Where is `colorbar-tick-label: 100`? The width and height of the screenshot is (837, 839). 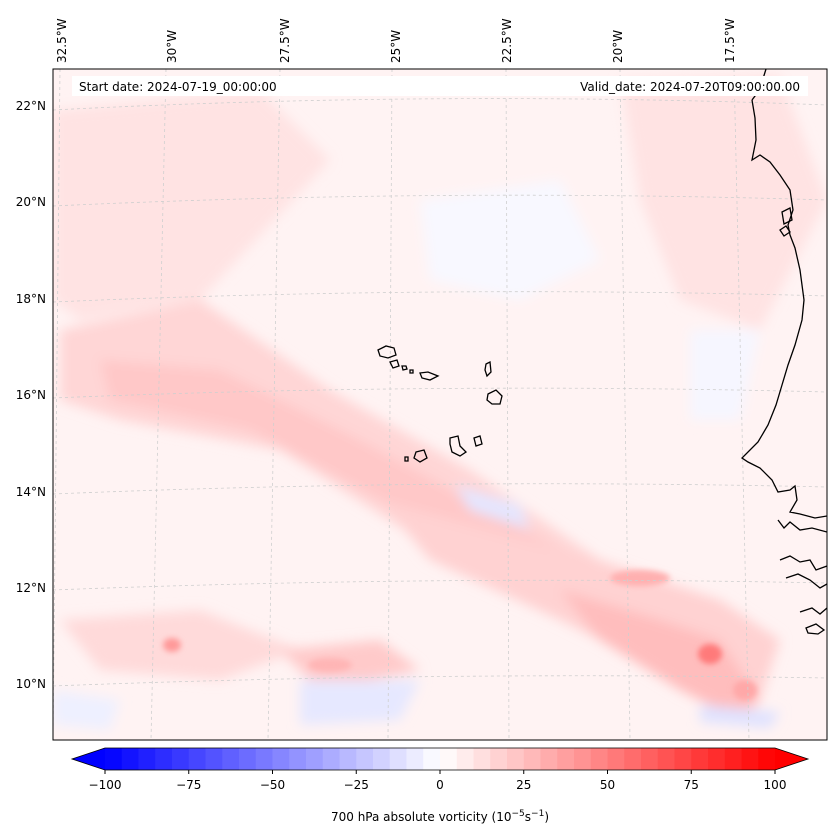 colorbar-tick-label: 100 is located at coordinates (775, 785).